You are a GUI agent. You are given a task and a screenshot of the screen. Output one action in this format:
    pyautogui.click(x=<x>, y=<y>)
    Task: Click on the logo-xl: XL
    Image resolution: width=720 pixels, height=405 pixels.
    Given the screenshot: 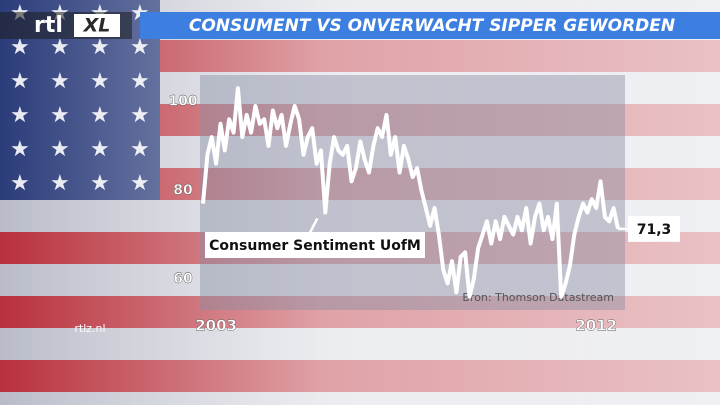 What is the action you would take?
    pyautogui.click(x=97, y=26)
    